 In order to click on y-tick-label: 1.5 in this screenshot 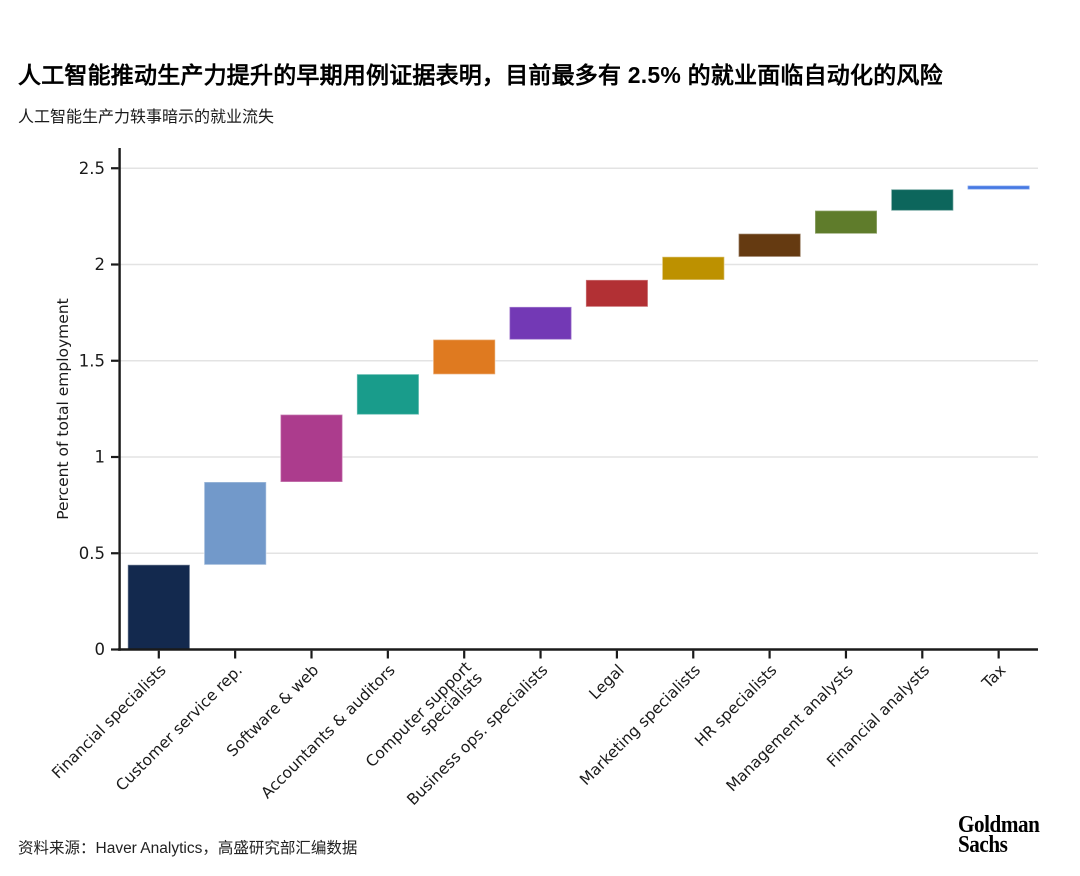, I will do `click(92, 360)`.